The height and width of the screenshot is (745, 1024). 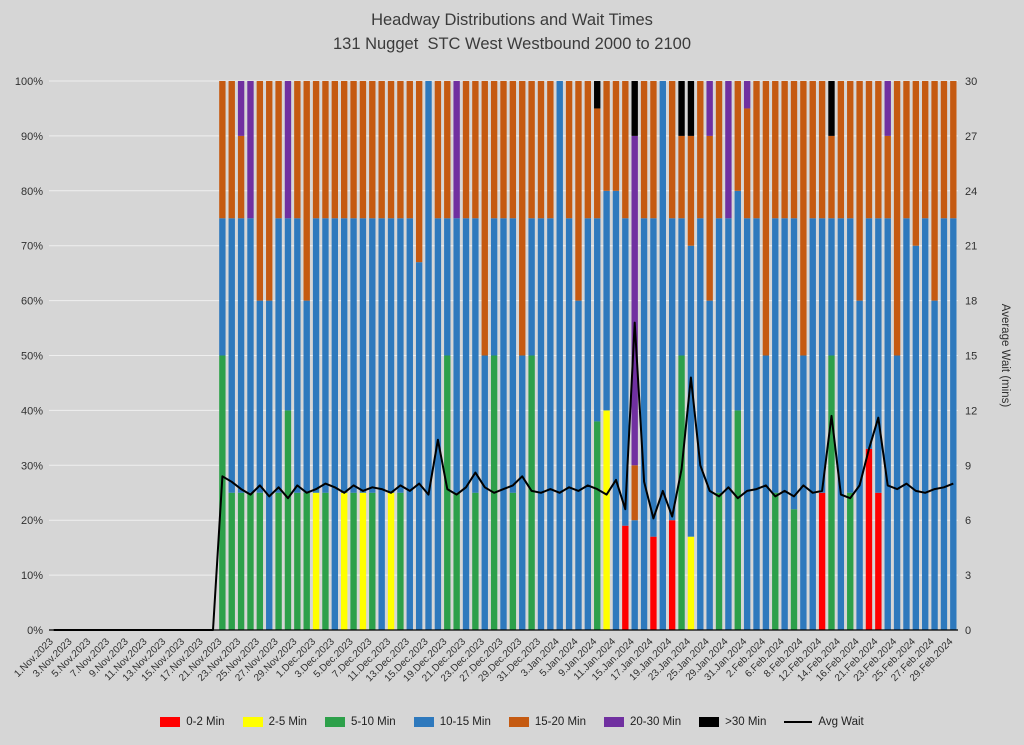 What do you see at coordinates (465, 722) in the screenshot?
I see `legend-label: 10-15 Min` at bounding box center [465, 722].